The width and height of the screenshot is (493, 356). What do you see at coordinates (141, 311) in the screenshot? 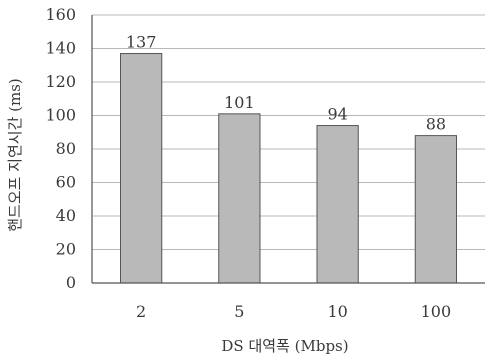
I see `x-tick-label: 2` at bounding box center [141, 311].